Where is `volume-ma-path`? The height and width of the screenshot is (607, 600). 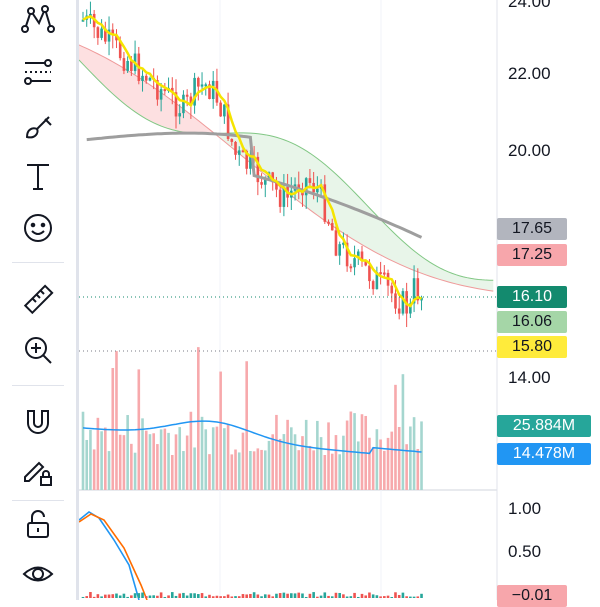
volume-ma-path is located at coordinates (252, 437).